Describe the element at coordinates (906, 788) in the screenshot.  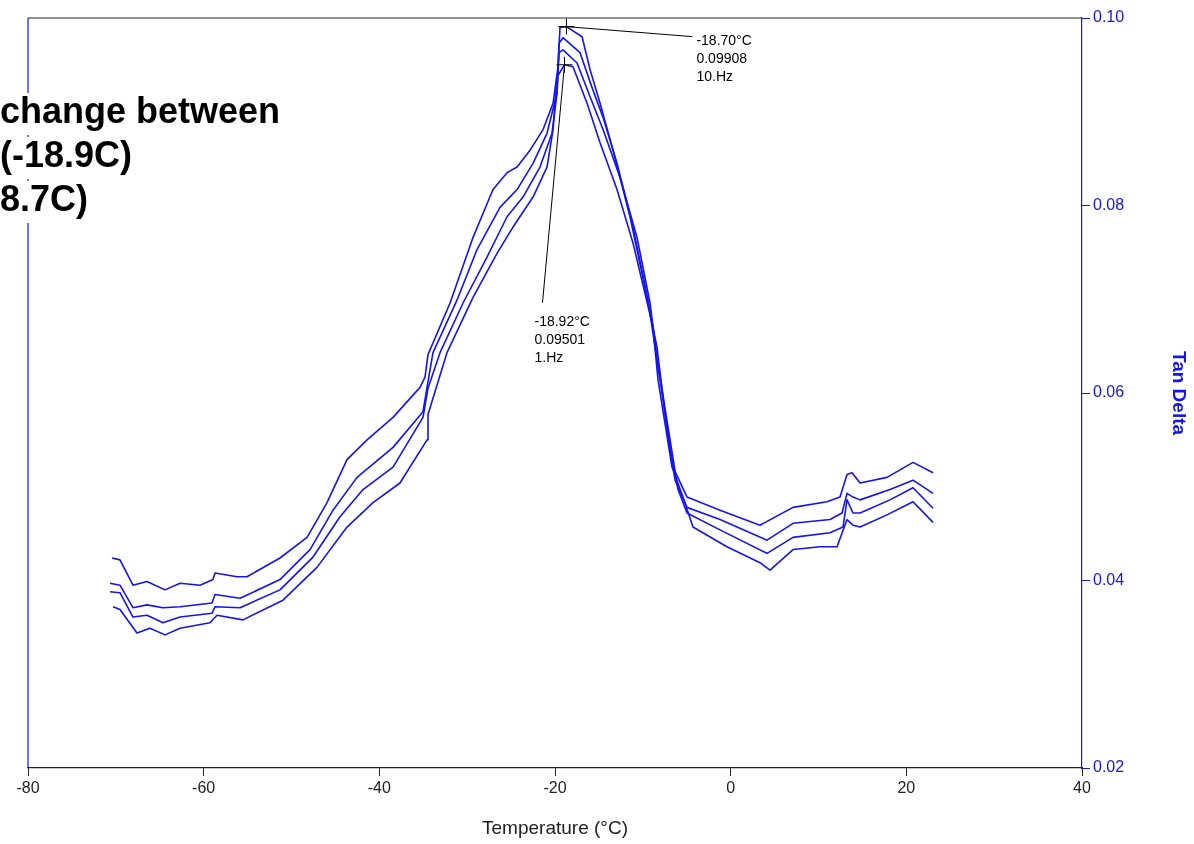
I see `x-tick-label: 20` at that location.